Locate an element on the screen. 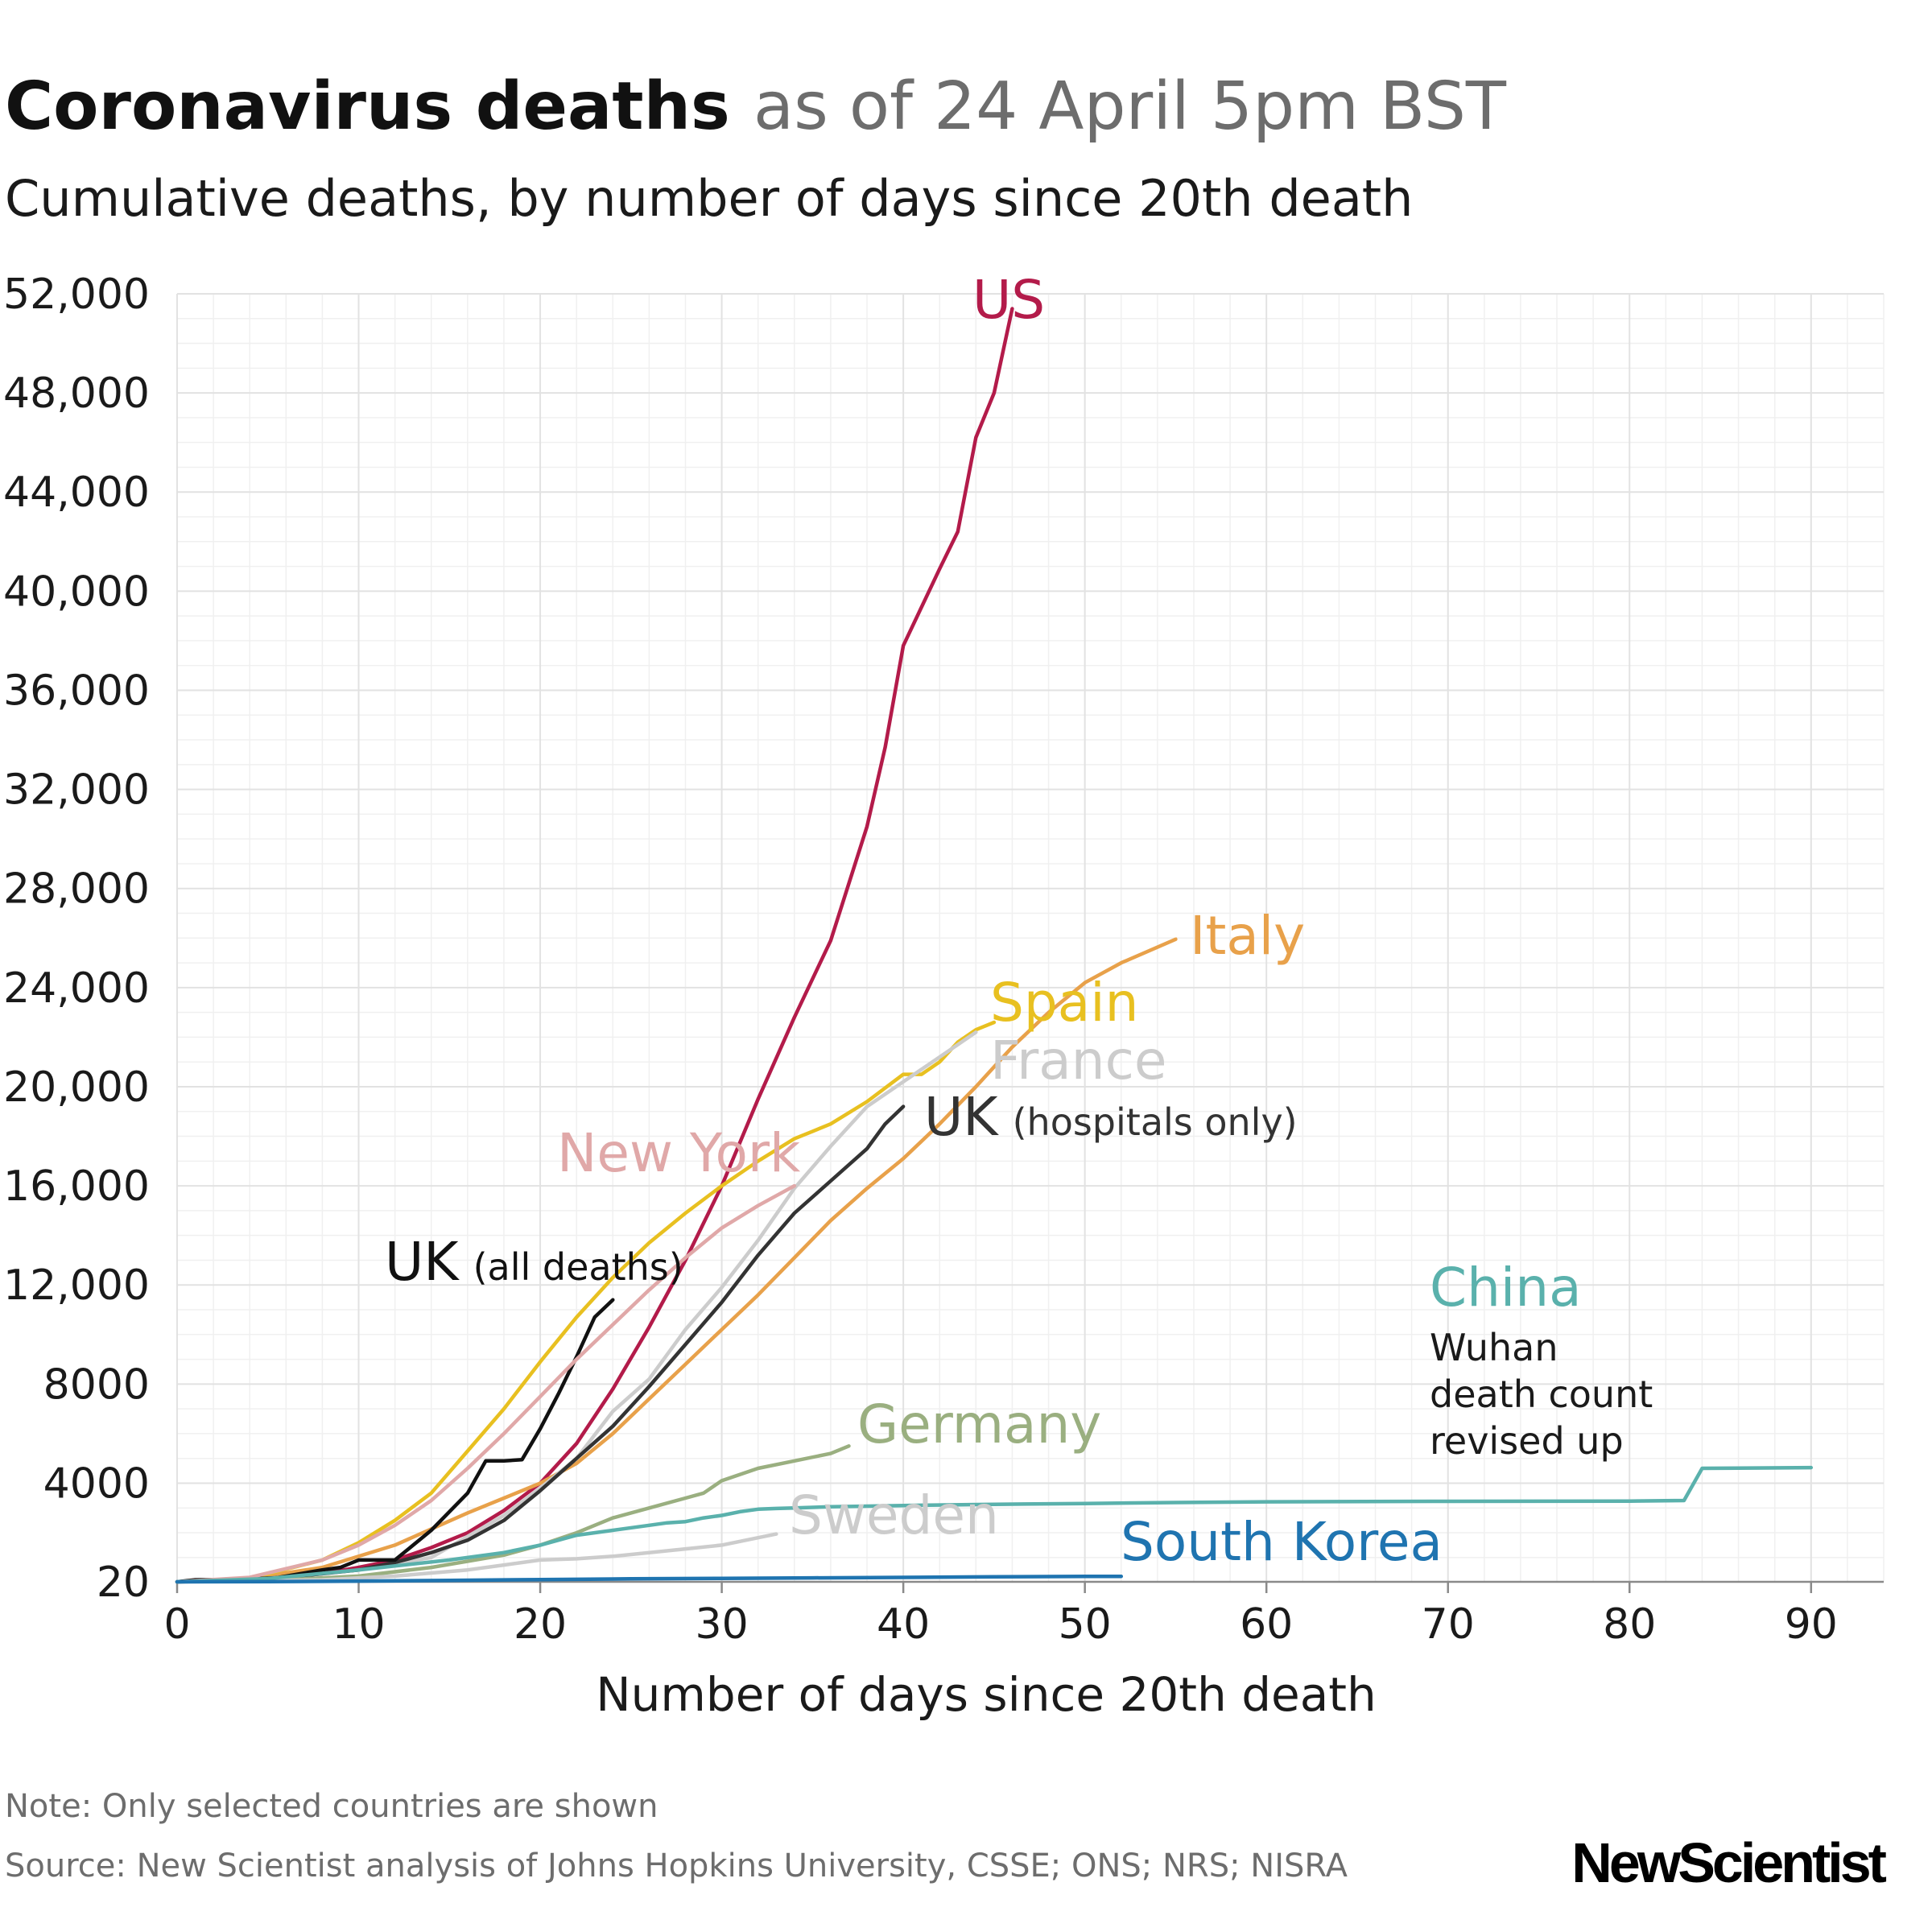 This screenshot has width=1932, height=1932. series-label-main: France is located at coordinates (1078, 1061).